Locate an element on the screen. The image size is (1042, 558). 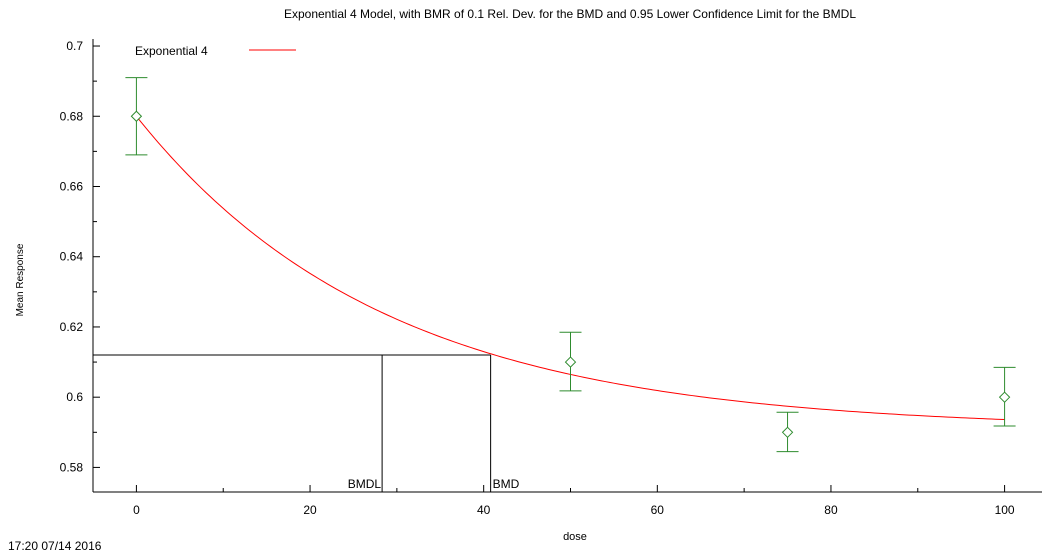
y-axis: 0.58 0.6 0.62 0.64 0.66 0.68 0.7 is located at coordinates (80, 256).